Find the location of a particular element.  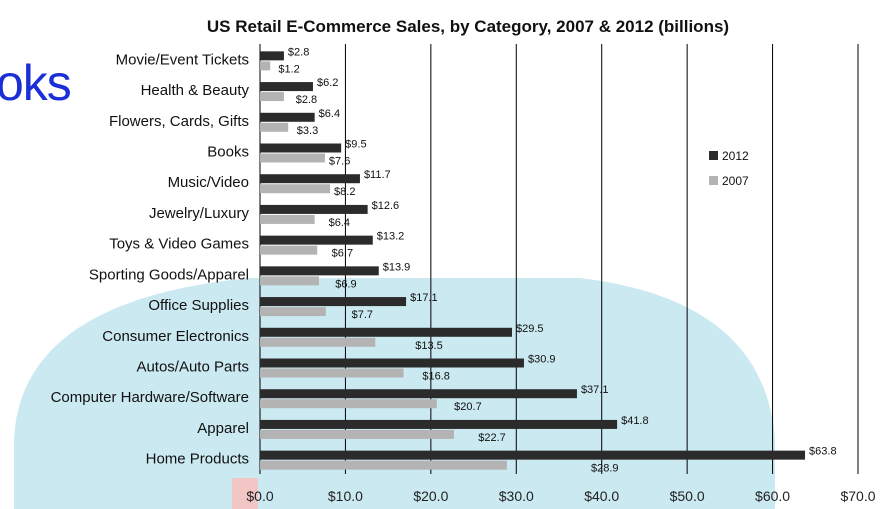

data-label-2007: $2.8 is located at coordinates (306, 100).